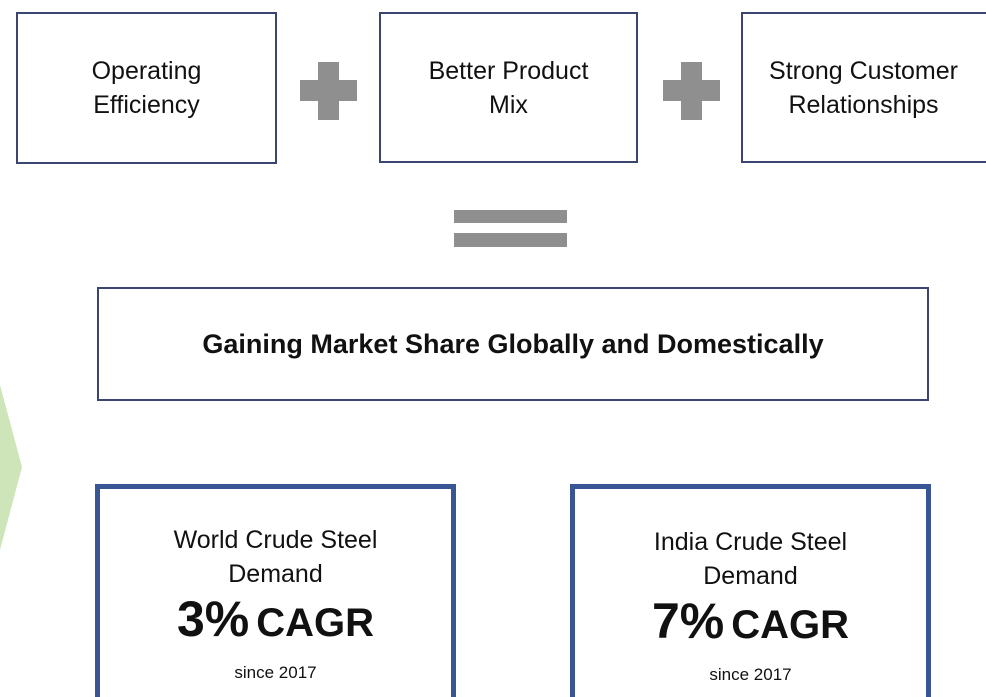 This screenshot has width=986, height=697. Describe the element at coordinates (508, 70) in the screenshot. I see `input-line: Better Product` at that location.